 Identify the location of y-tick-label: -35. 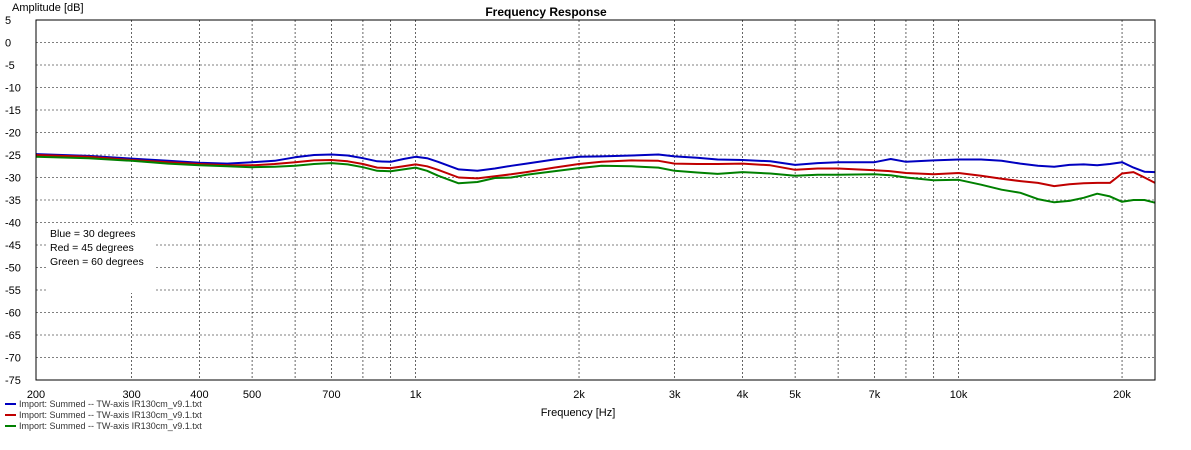
(13, 201).